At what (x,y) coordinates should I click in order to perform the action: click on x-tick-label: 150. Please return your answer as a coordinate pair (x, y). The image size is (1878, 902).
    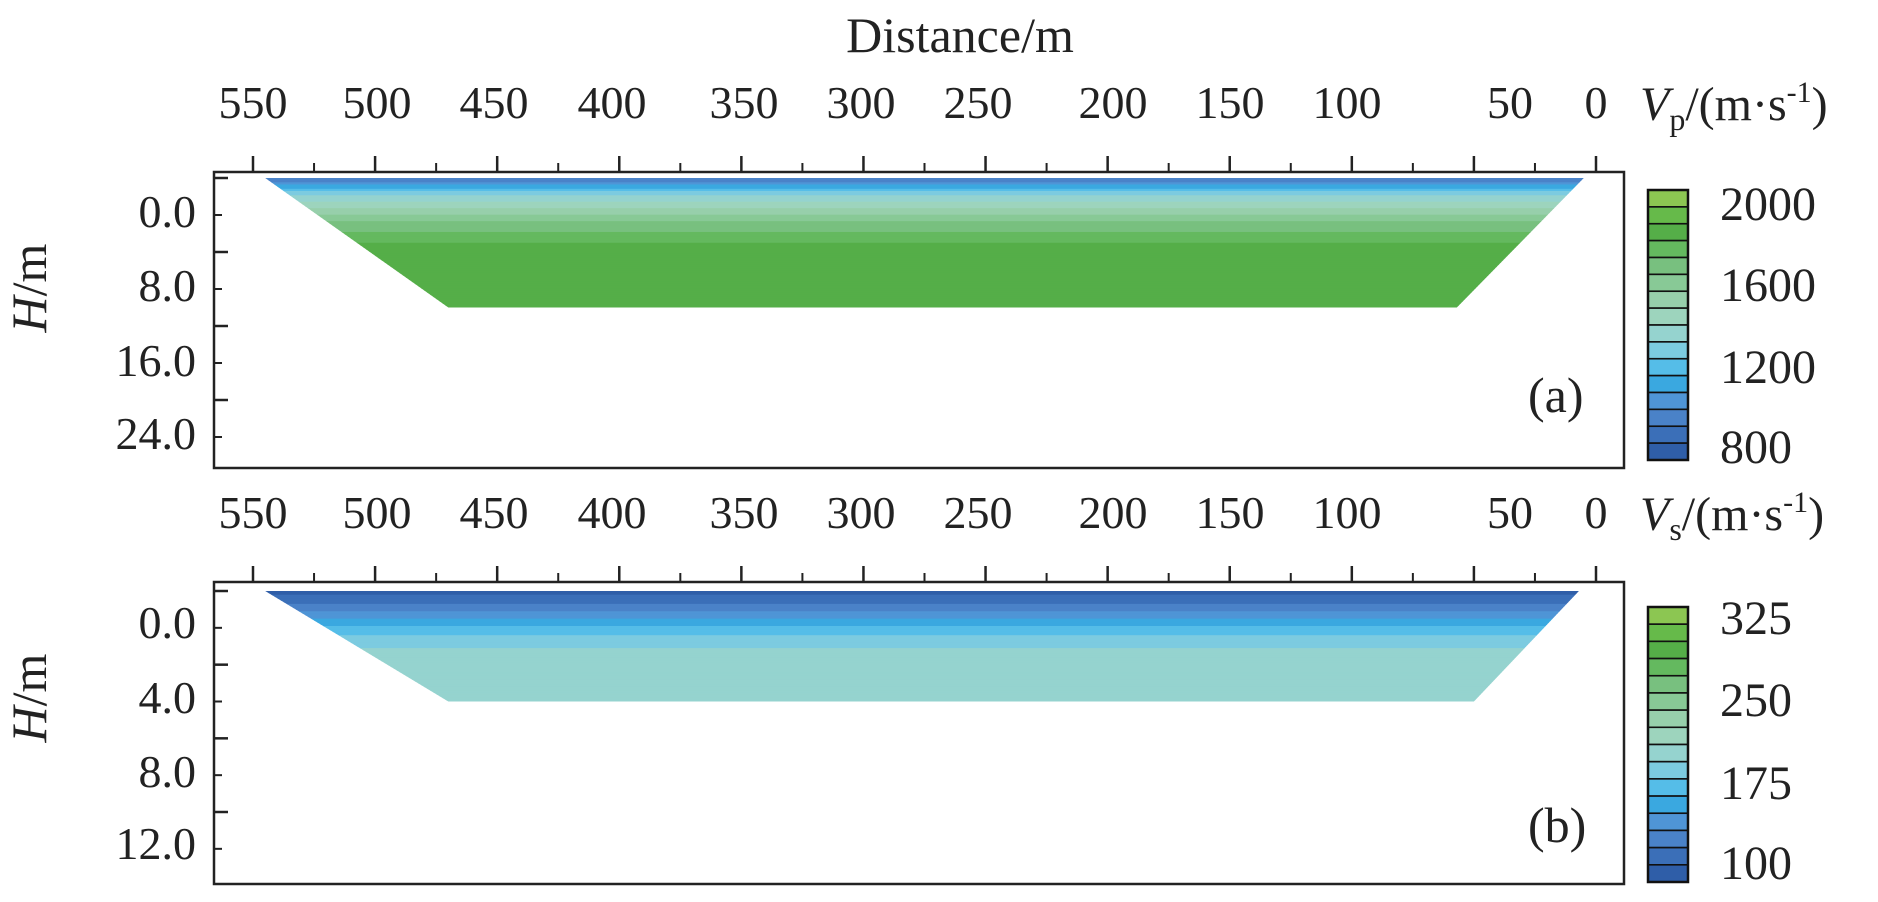
    Looking at the image, I should click on (1230, 512).